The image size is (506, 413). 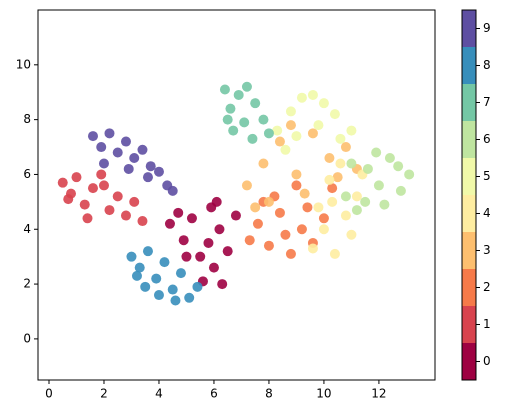 I want to click on x-tick-label: 0, so click(x=49, y=394).